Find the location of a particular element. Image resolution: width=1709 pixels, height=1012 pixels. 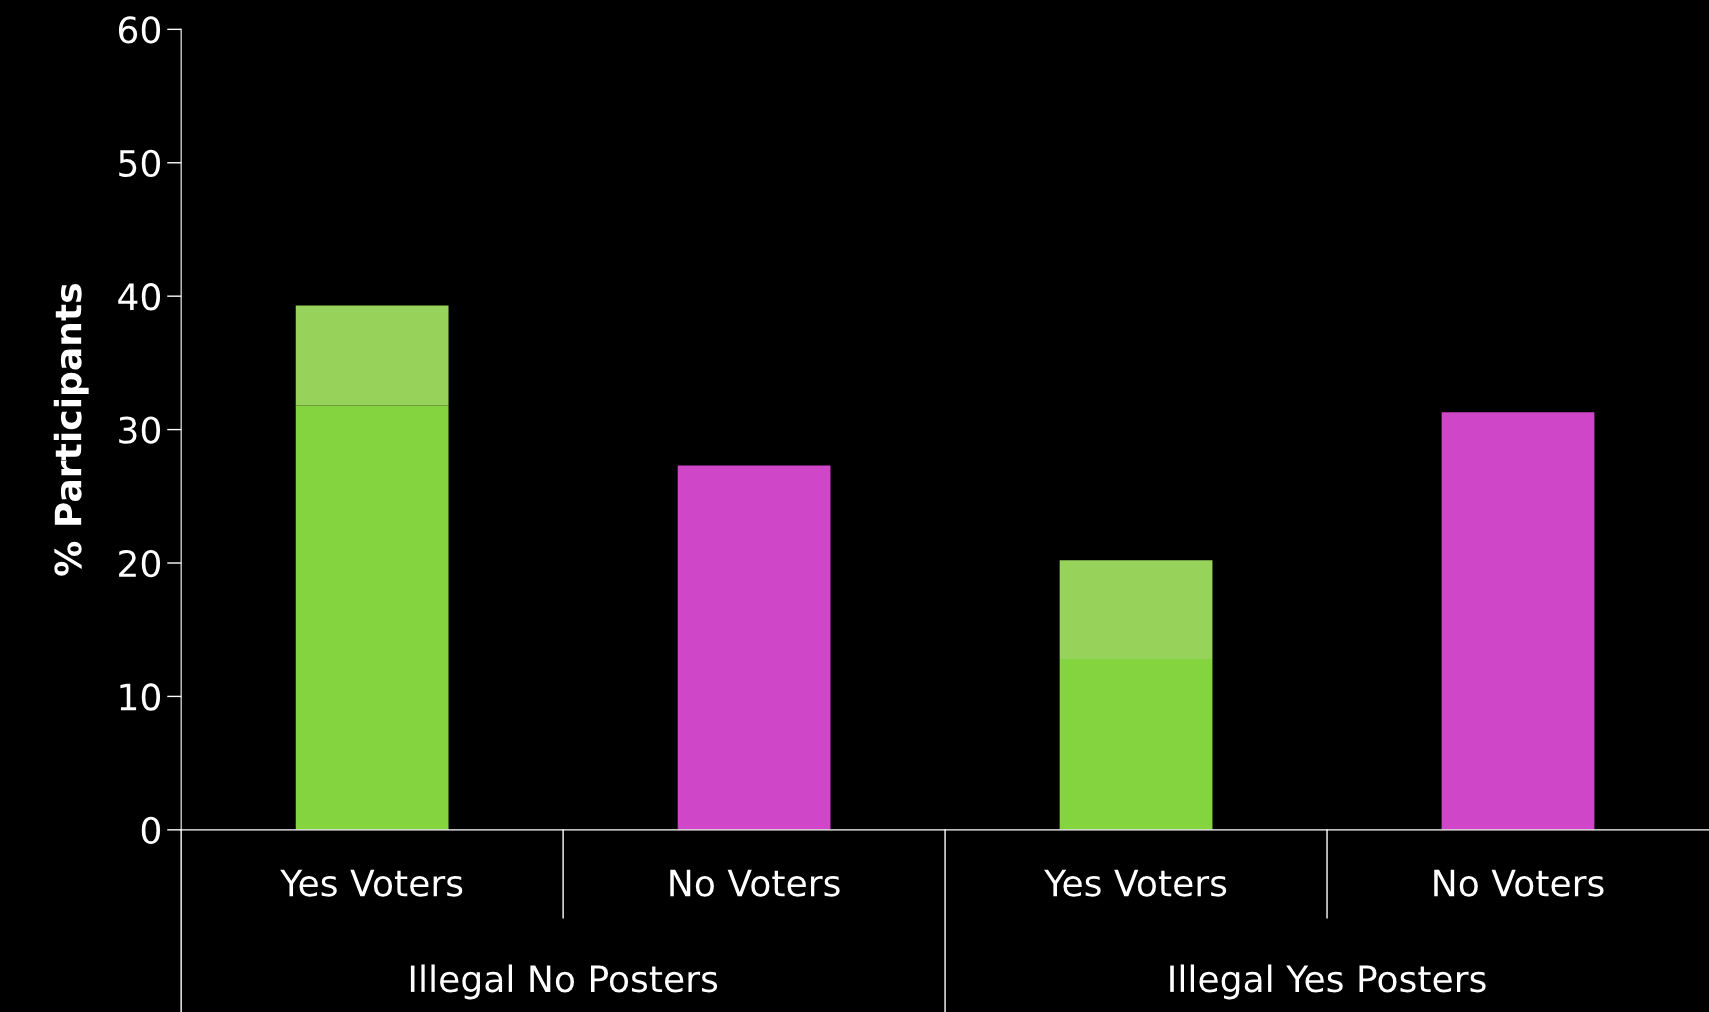

y-tick-label: 60 is located at coordinates (139, 30).